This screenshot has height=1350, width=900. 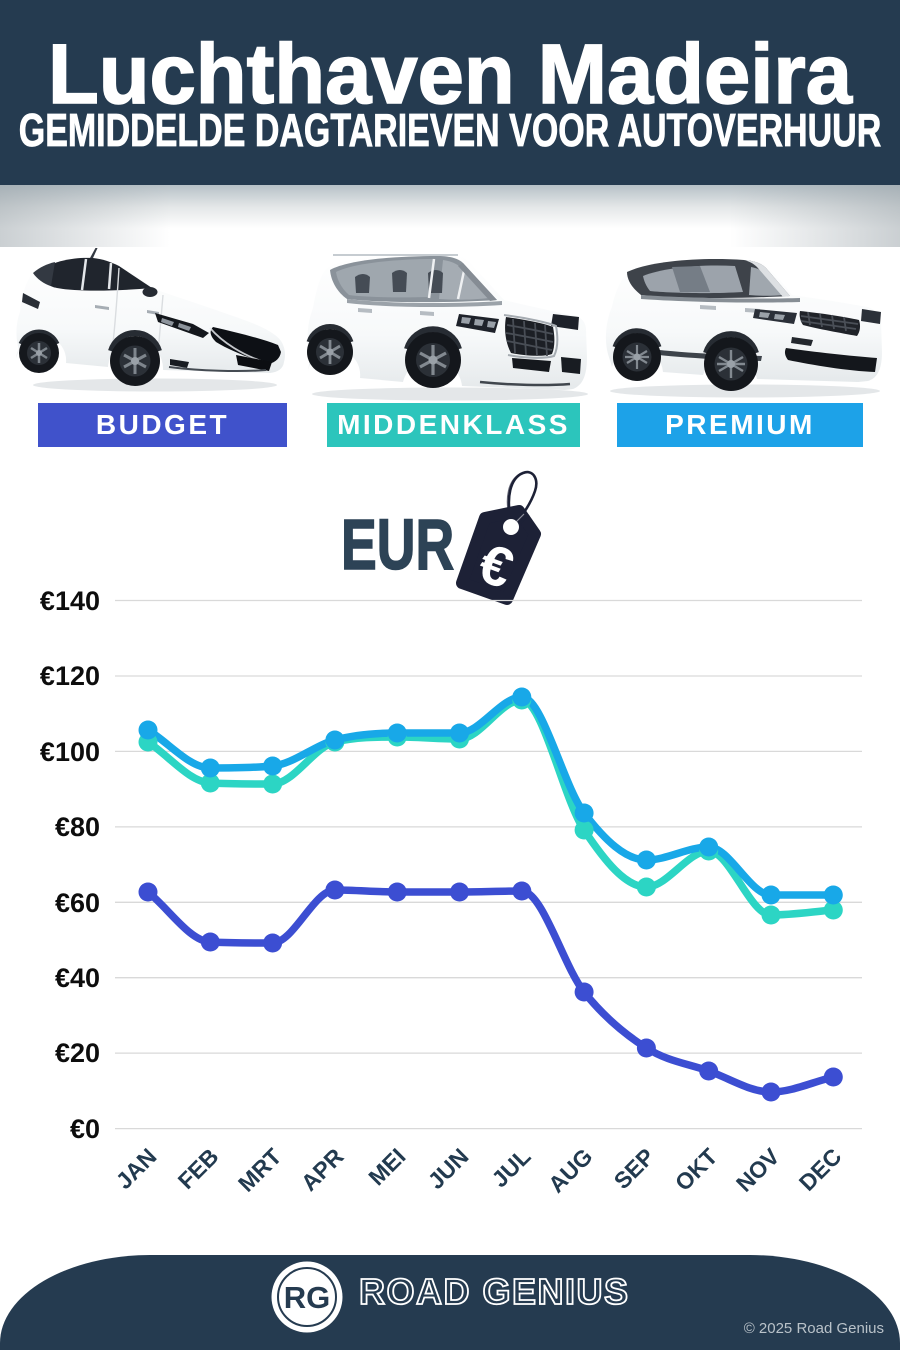 What do you see at coordinates (85, 1129) in the screenshot?
I see `svg-text: €0` at bounding box center [85, 1129].